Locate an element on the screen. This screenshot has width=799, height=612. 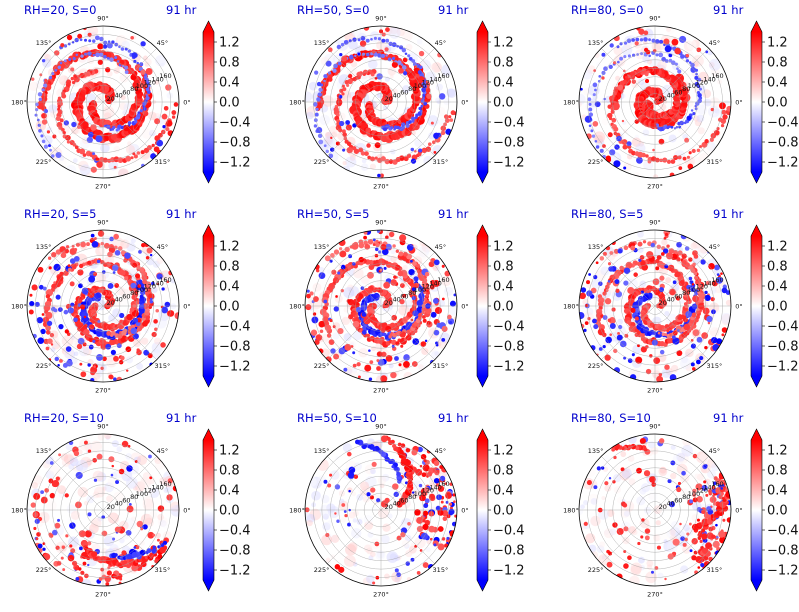
radial-tick-label: 100 is located at coordinates (420, 86).